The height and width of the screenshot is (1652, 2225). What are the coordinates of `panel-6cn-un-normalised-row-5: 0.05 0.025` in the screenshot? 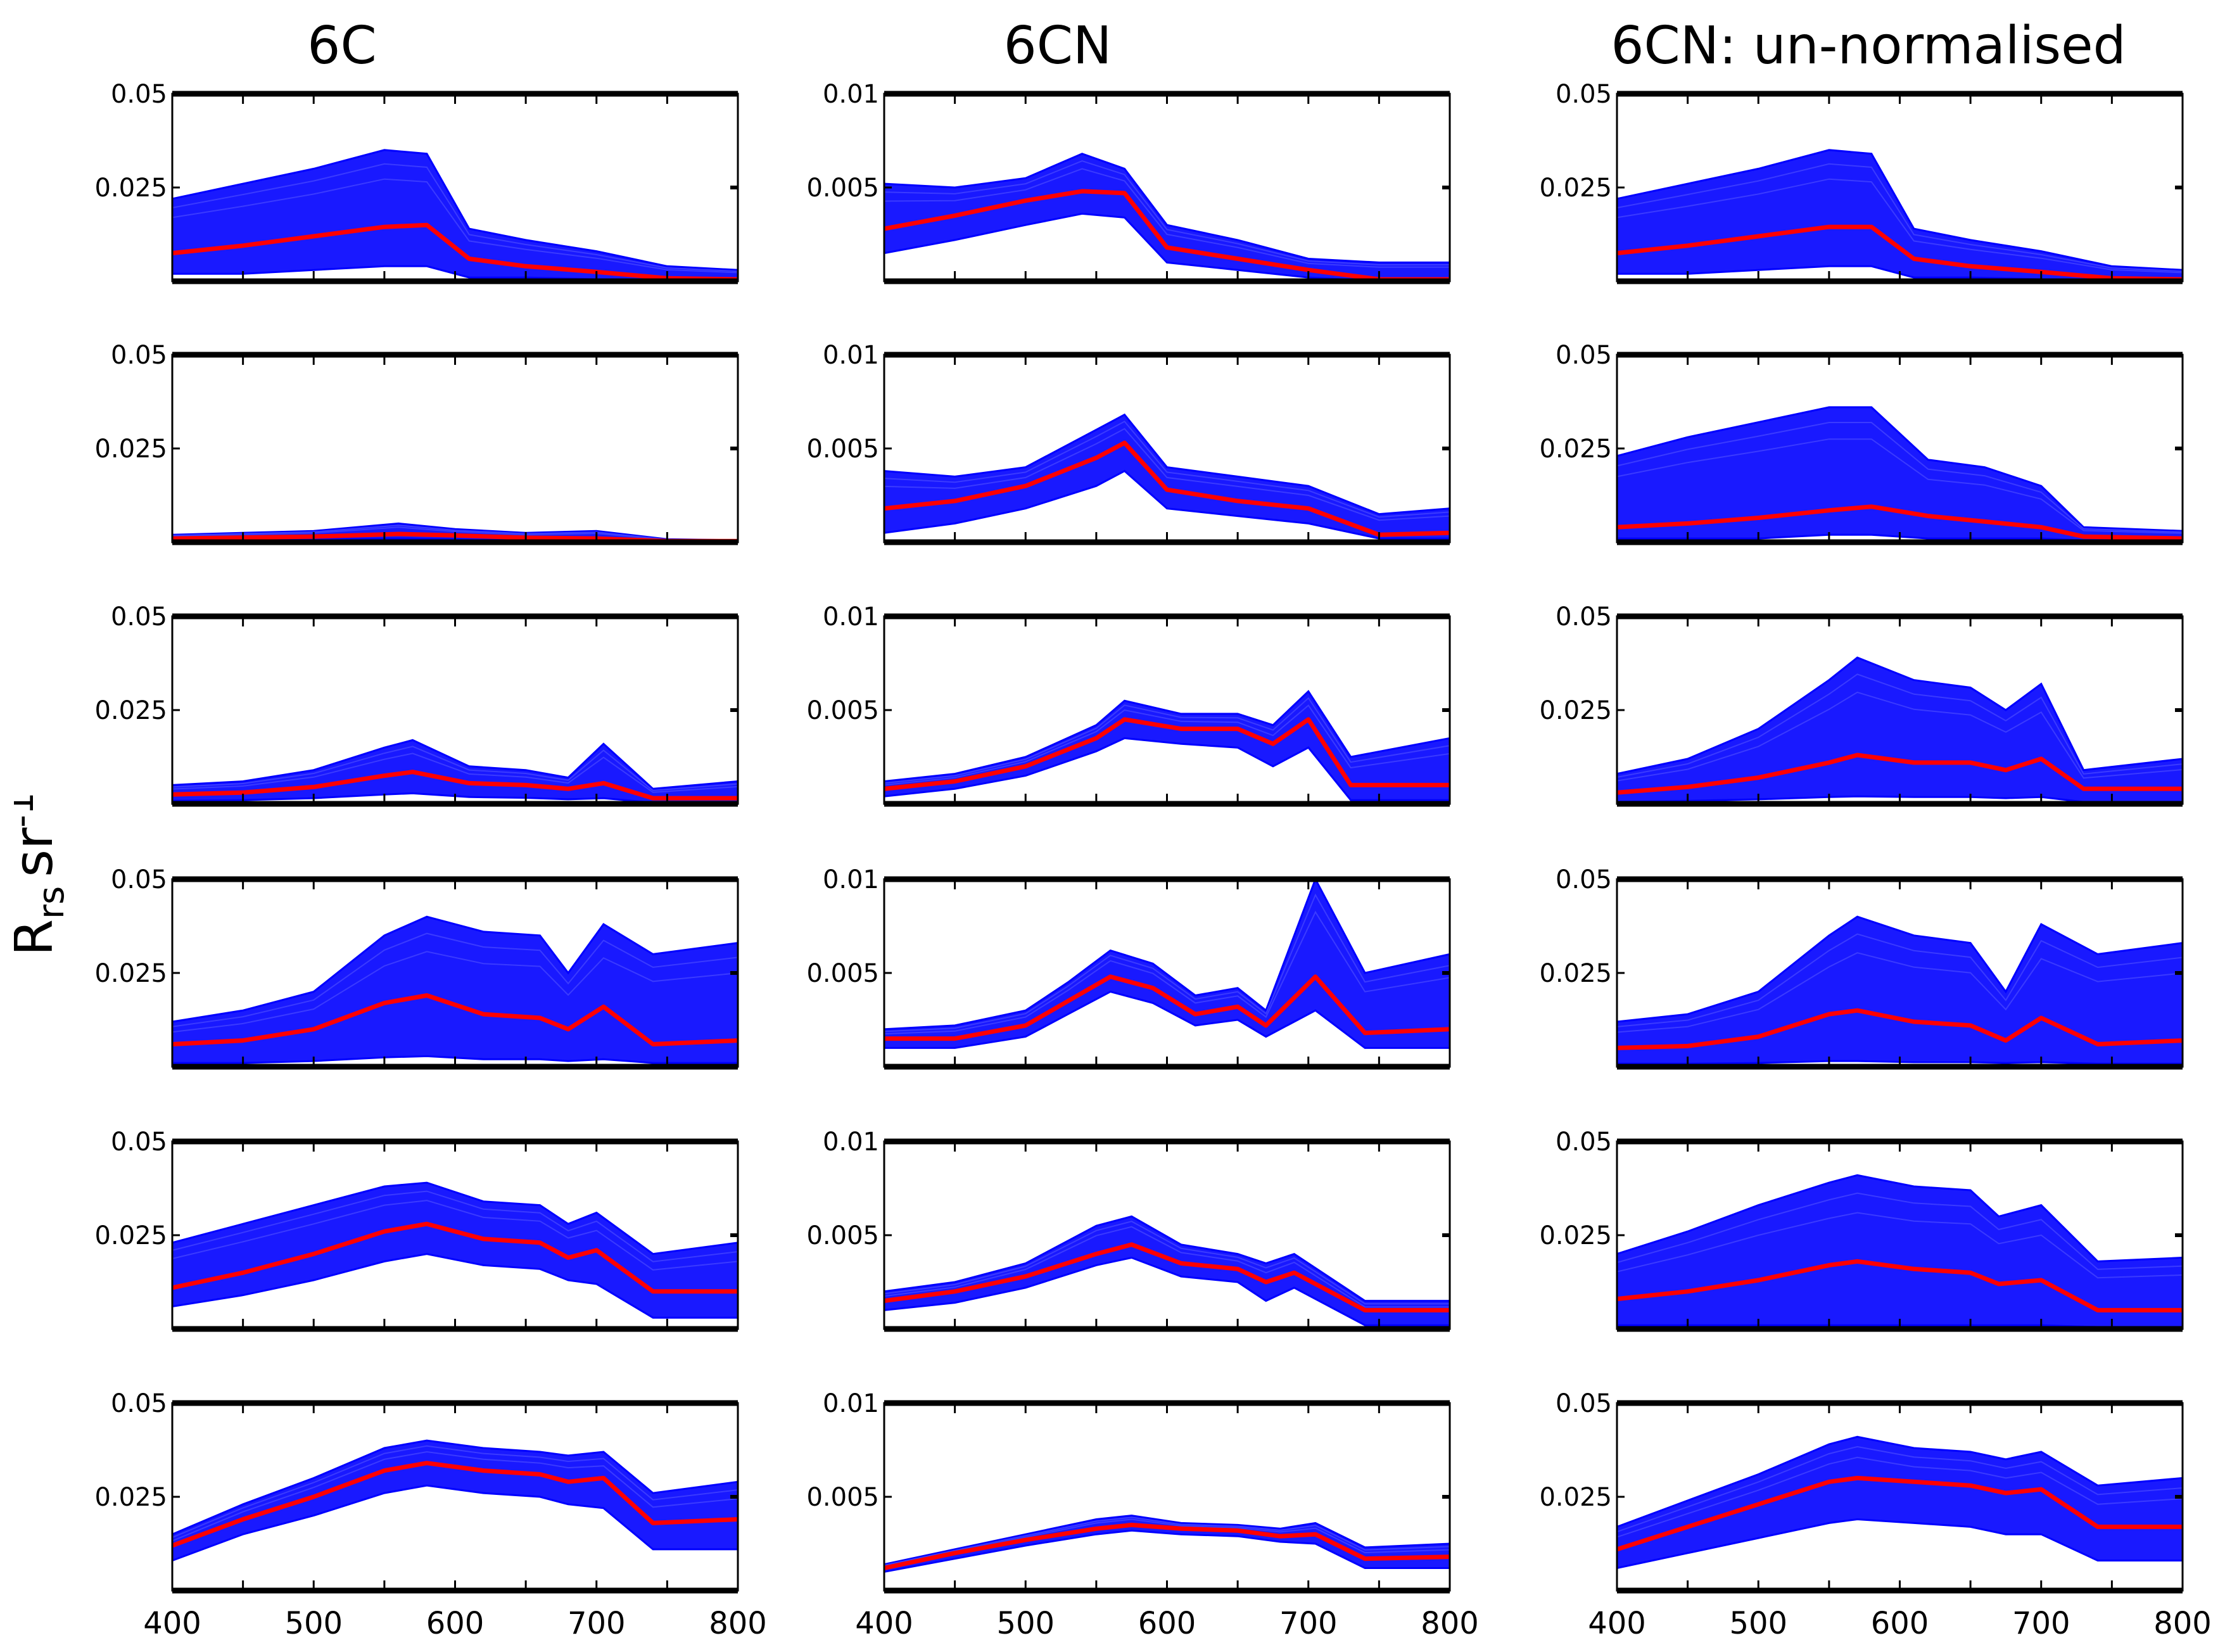 It's located at (1861, 1230).